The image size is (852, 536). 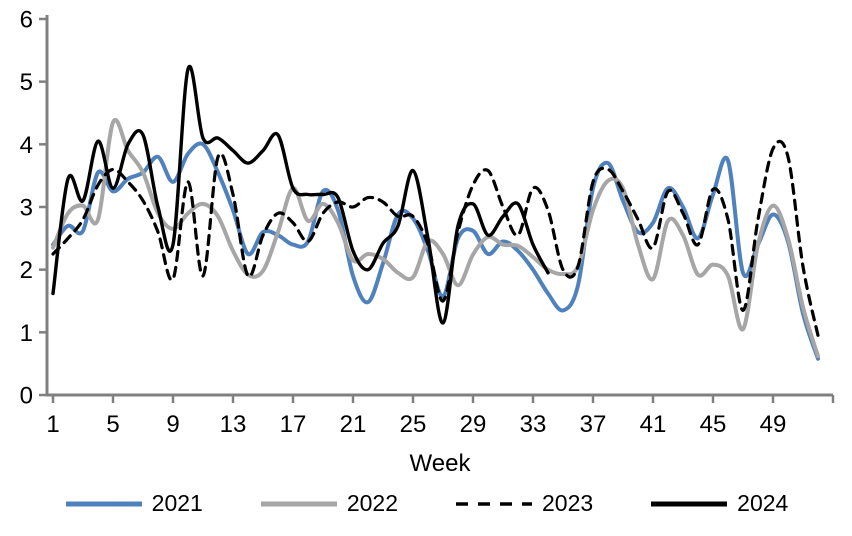 What do you see at coordinates (533, 424) in the screenshot?
I see `x-tick-label: 33` at bounding box center [533, 424].